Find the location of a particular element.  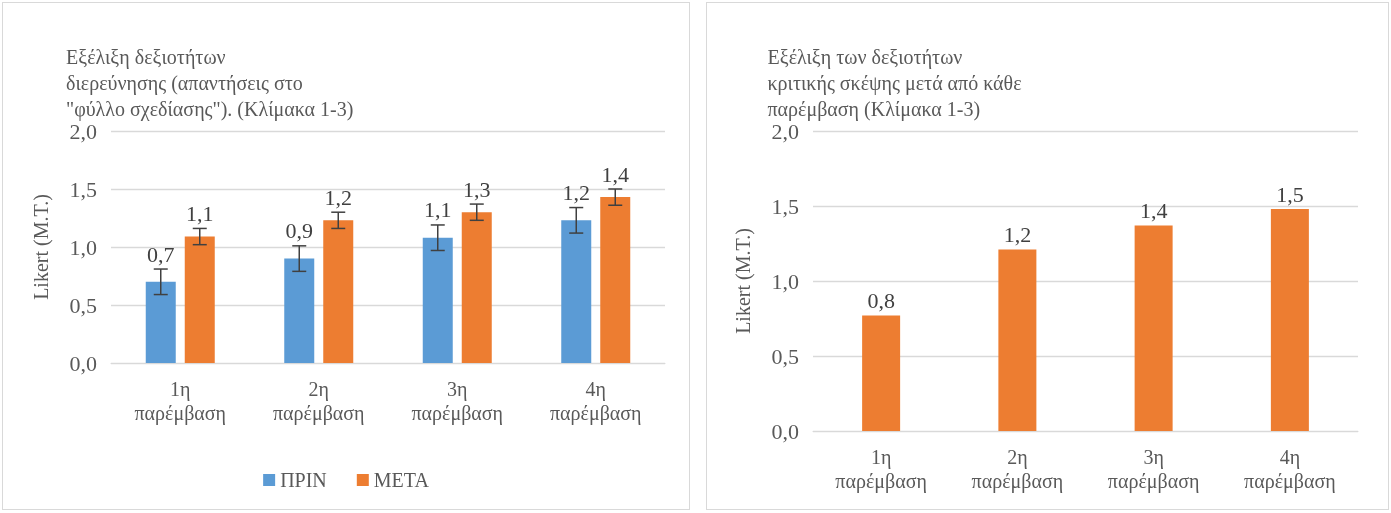

data-label: 0,7 is located at coordinates (161, 254).